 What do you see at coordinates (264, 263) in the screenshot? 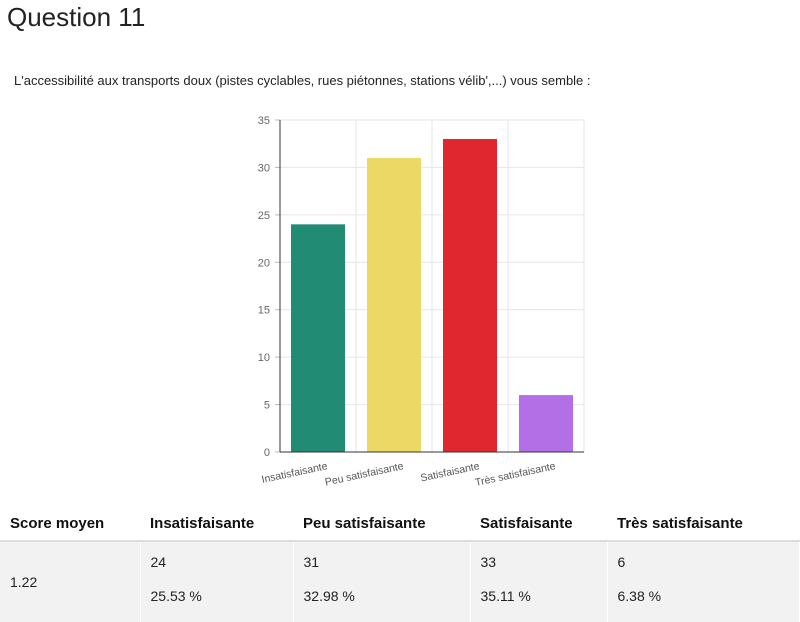
I see `y-tick-label: 20` at bounding box center [264, 263].